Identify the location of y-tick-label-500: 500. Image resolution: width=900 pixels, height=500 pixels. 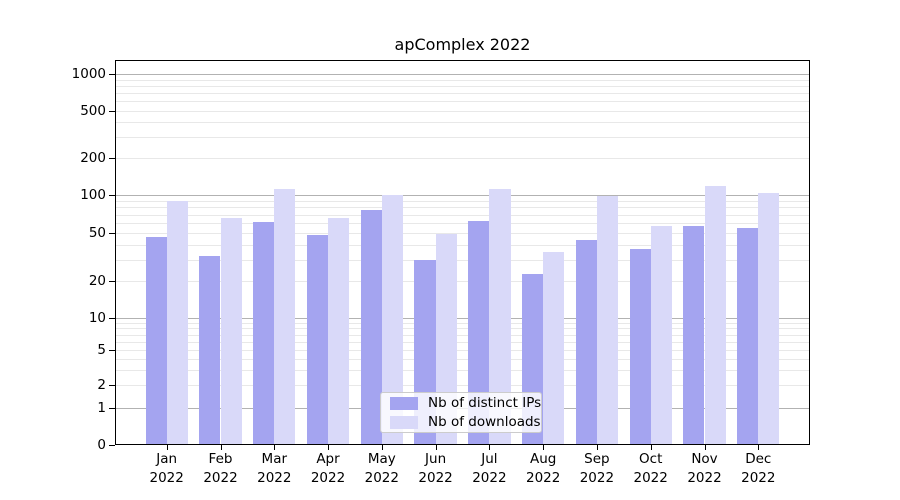
(93, 111).